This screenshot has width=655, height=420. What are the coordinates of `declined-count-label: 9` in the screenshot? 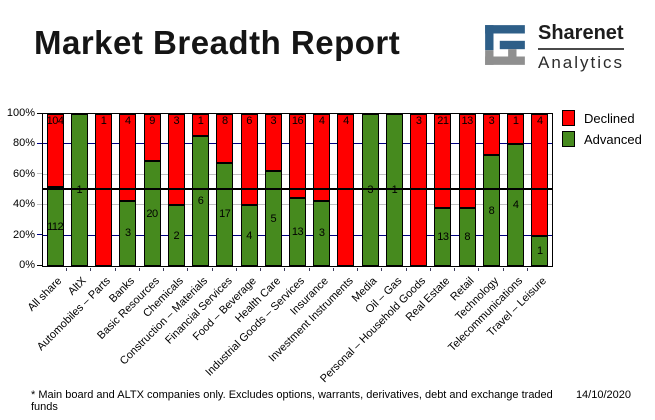 It's located at (152, 121).